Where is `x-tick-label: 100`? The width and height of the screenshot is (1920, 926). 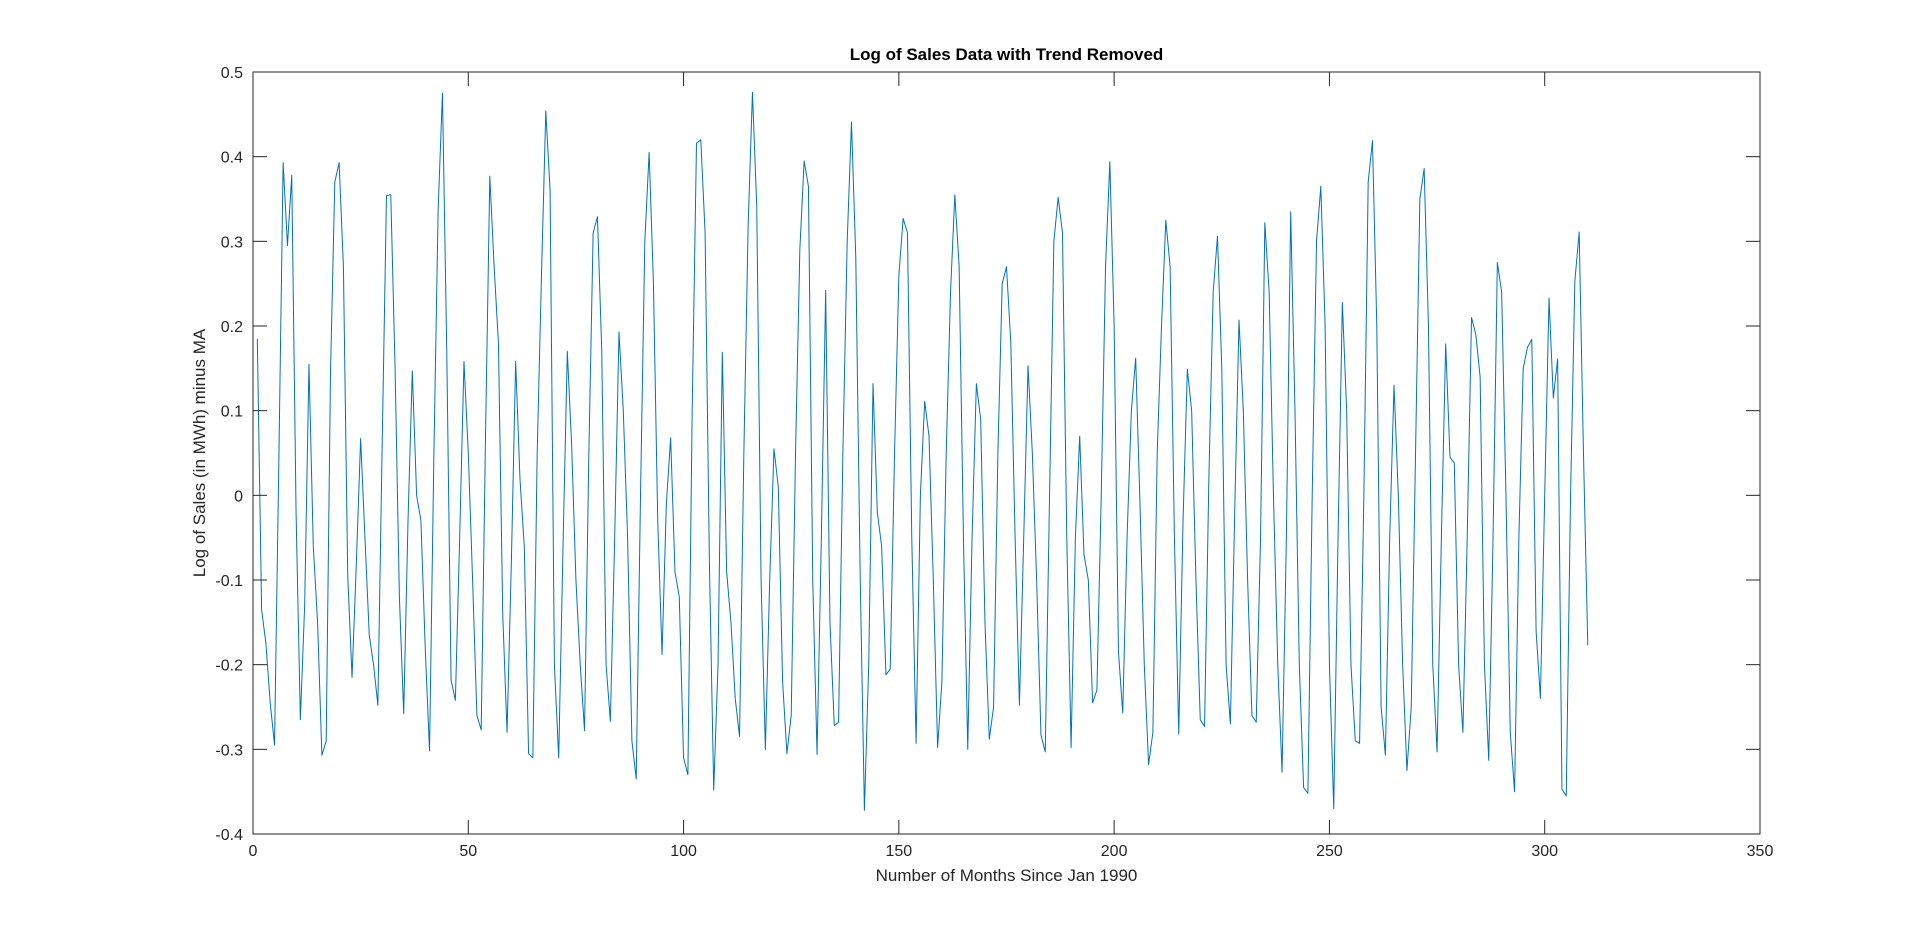
x-tick-label: 100 is located at coordinates (683, 851).